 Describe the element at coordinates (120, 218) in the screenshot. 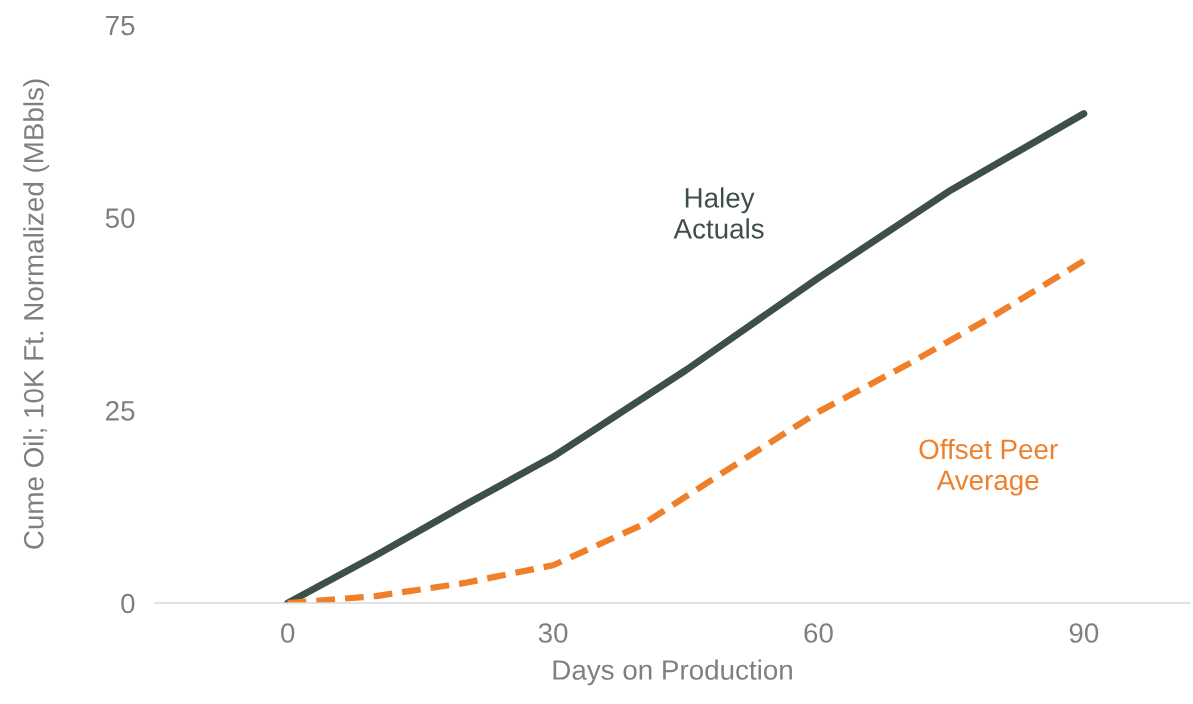

I see `y-tick-label: 50` at that location.